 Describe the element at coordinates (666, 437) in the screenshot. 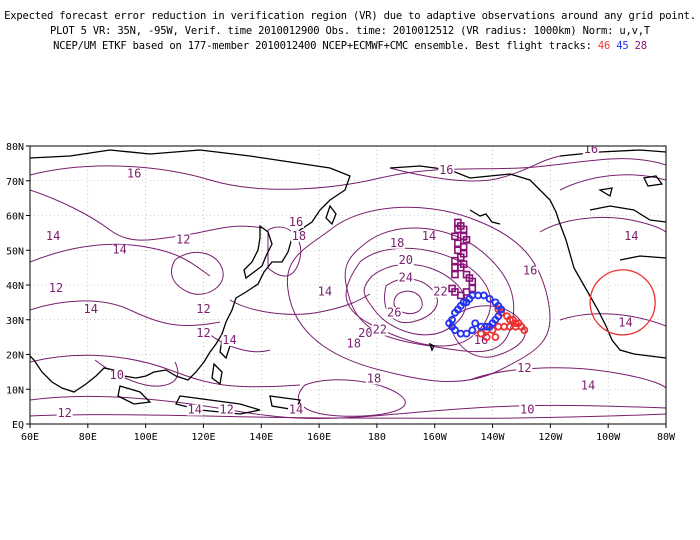

I see `lon-tick-label: 80W` at that location.